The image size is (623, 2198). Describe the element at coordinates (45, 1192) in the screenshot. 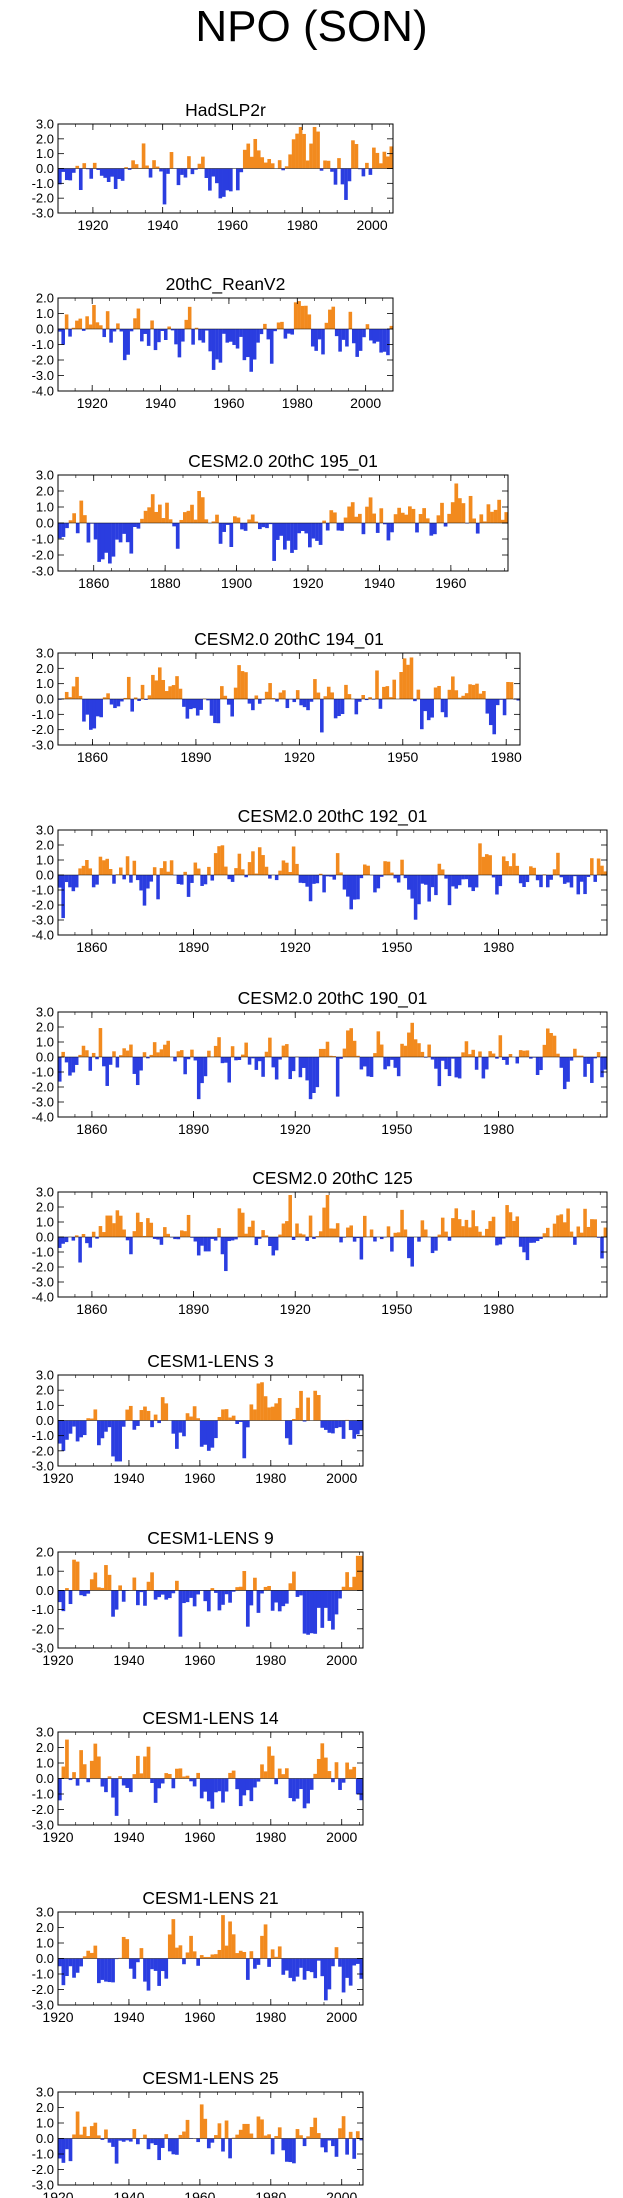

I see `y-tick-label: 3.0` at that location.